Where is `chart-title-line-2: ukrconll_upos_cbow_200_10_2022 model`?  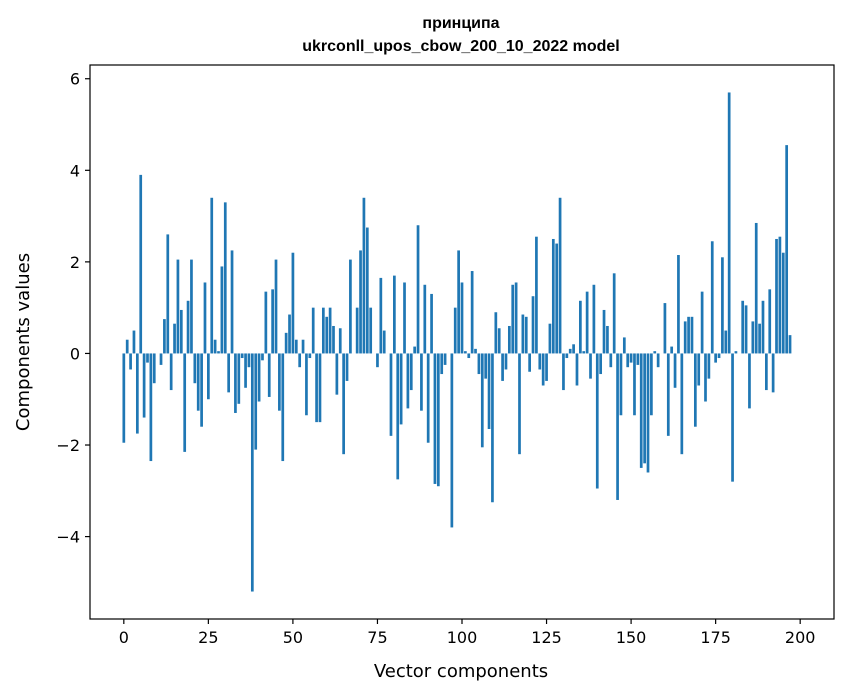
chart-title-line-2: ukrconll_upos_cbow_200_10_2022 model is located at coordinates (460, 46).